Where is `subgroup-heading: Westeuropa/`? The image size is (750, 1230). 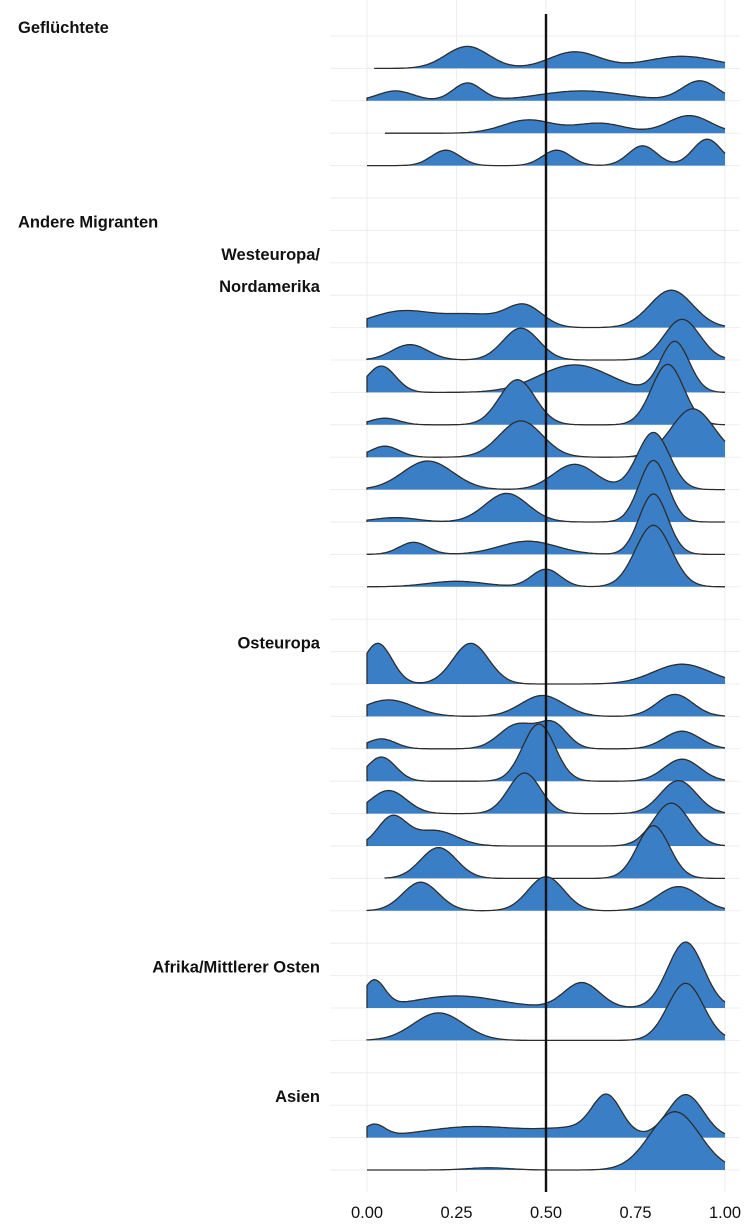
subgroup-heading: Westeuropa/ is located at coordinates (270, 255).